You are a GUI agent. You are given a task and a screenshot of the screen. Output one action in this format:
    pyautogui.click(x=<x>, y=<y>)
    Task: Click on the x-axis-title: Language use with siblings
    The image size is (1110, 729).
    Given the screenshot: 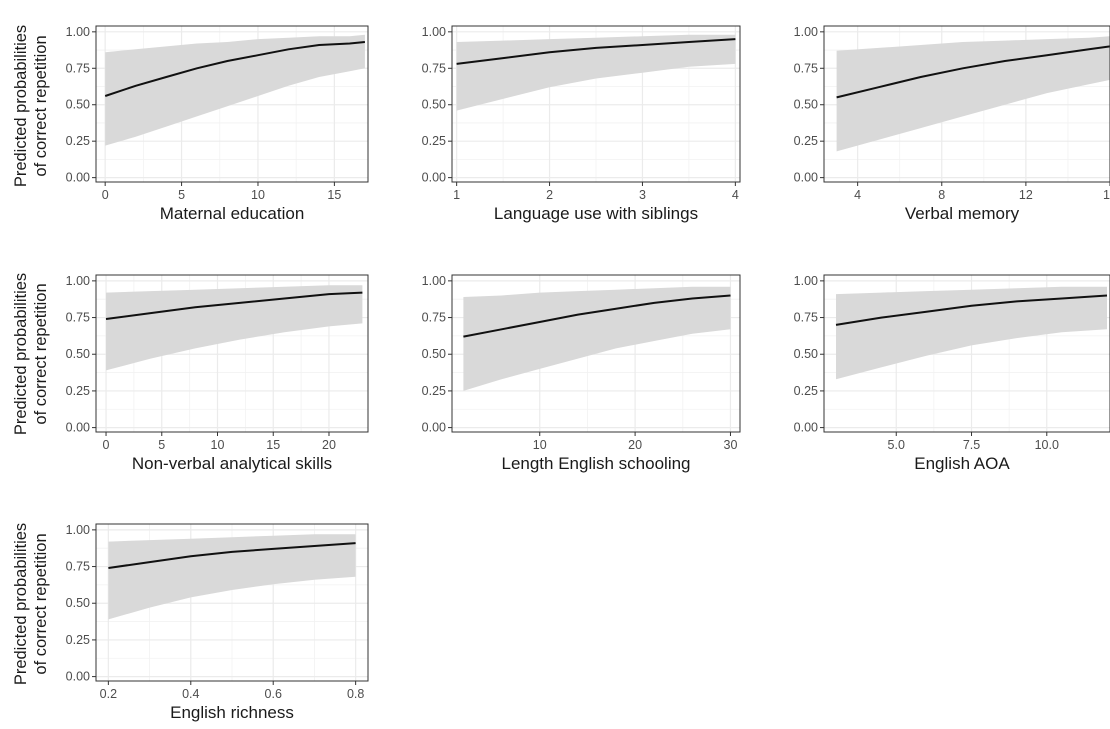 What is the action you would take?
    pyautogui.click(x=596, y=213)
    